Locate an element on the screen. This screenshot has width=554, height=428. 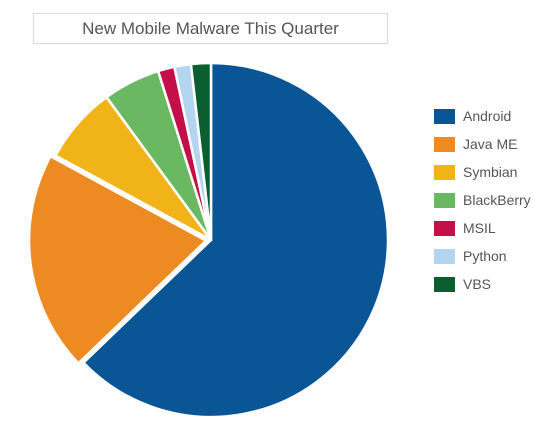
legend-item-blackberry: BlackBerry is located at coordinates (482, 200).